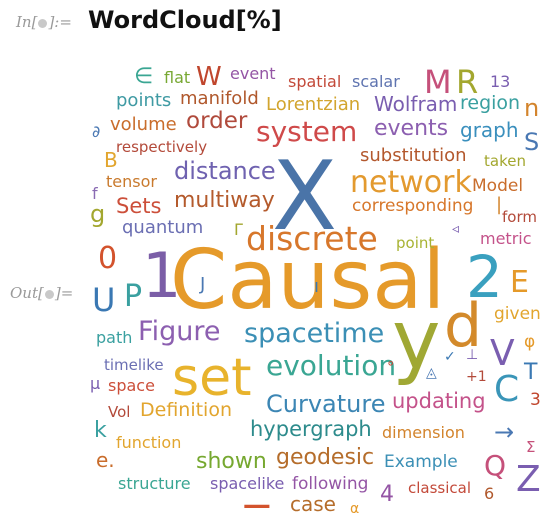 The height and width of the screenshot is (529, 550). What do you see at coordinates (231, 461) in the screenshot?
I see `word-shown: shown` at bounding box center [231, 461].